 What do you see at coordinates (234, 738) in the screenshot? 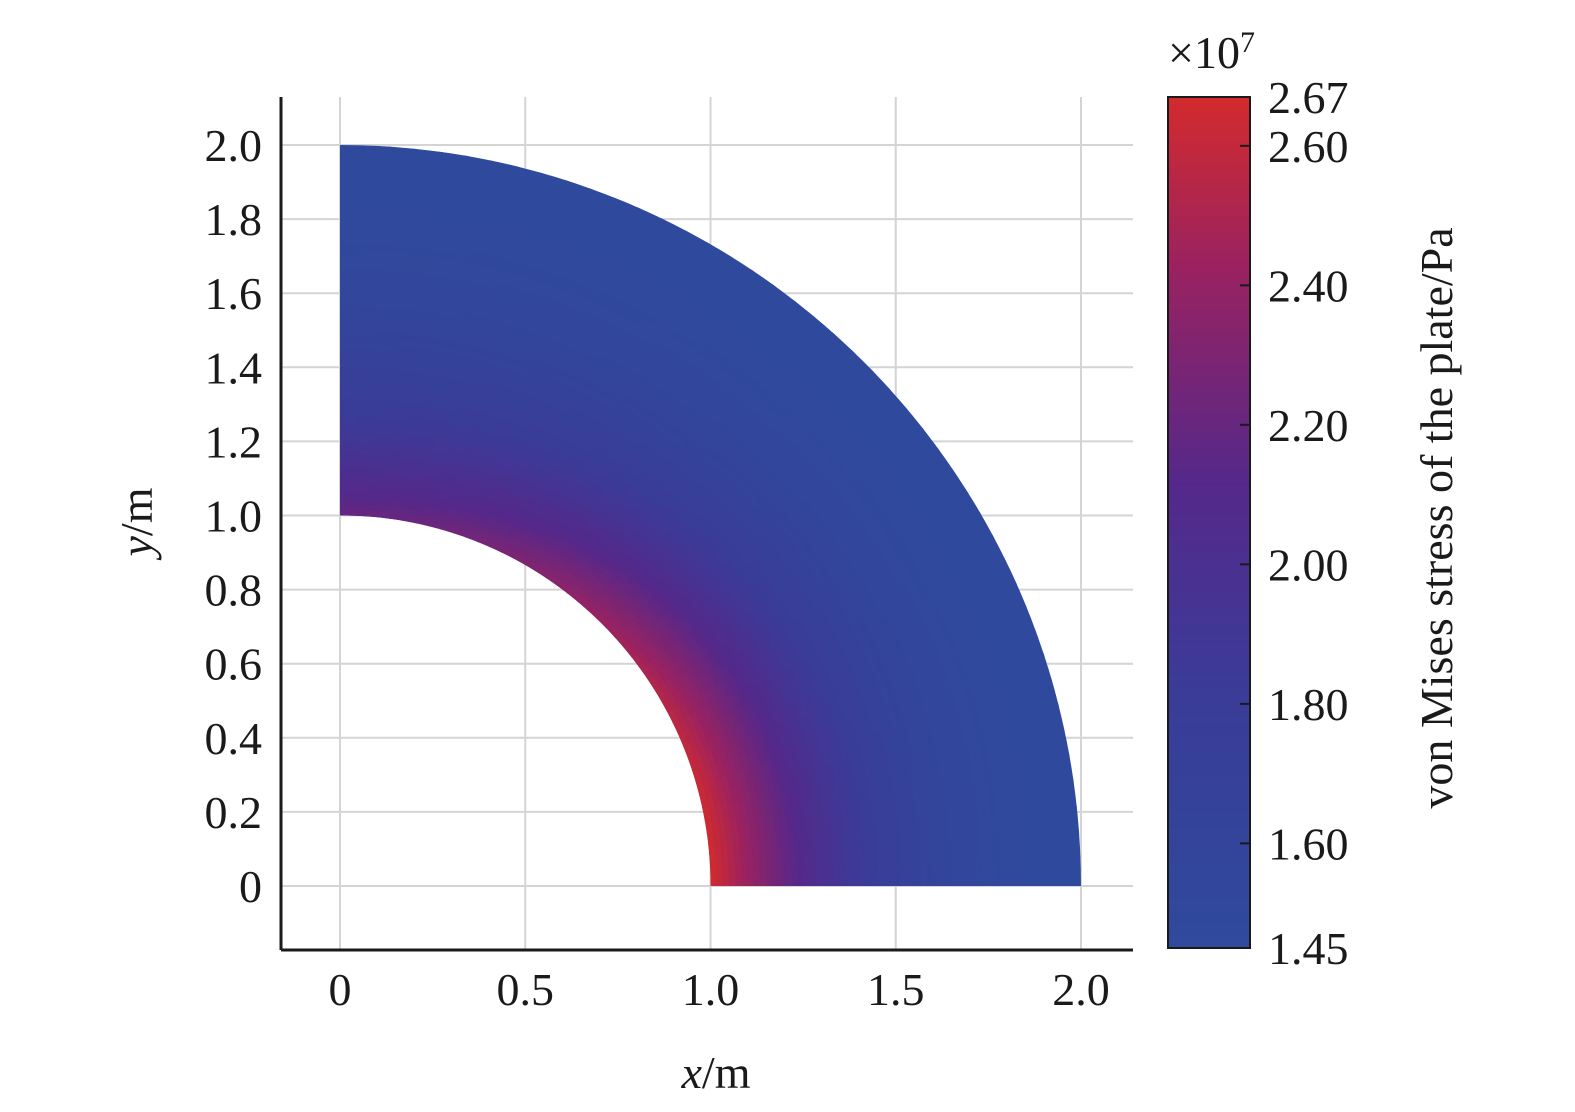
I see `y-tick-label: 0.4` at bounding box center [234, 738].